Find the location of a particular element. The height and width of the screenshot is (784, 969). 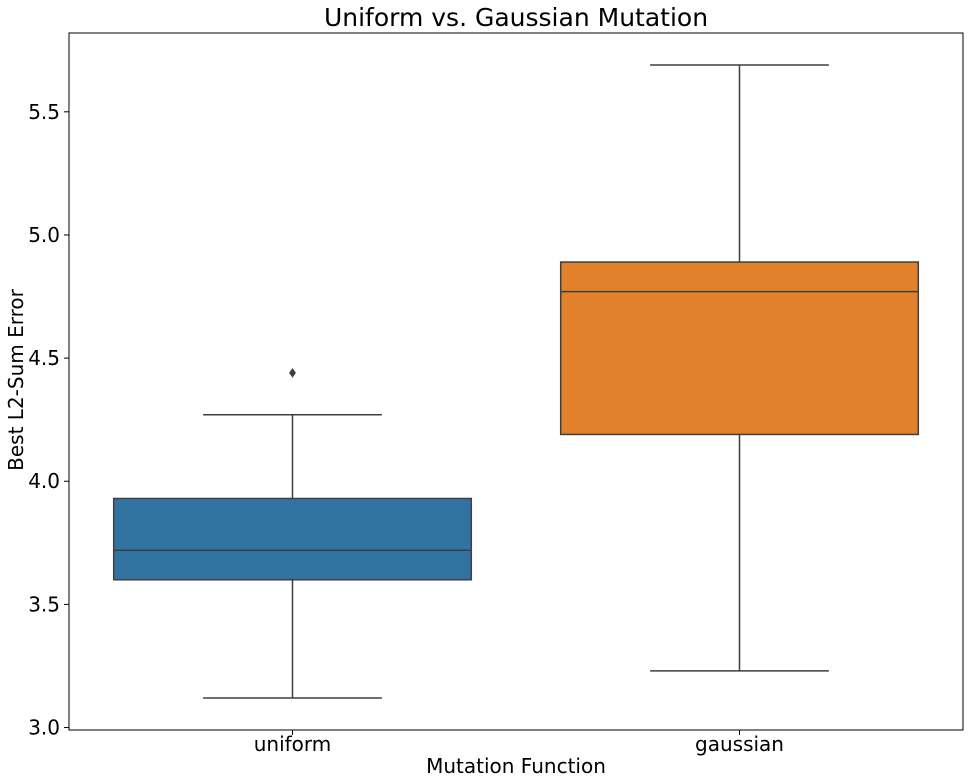

outlier-point is located at coordinates (292, 373).